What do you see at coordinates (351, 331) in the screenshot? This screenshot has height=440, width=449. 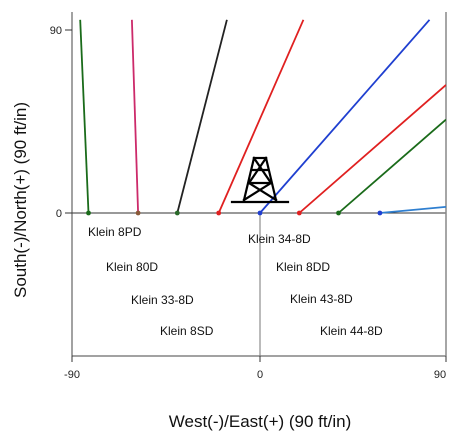 I see `well-label-klein-44-8d: Klein 44-8D` at bounding box center [351, 331].